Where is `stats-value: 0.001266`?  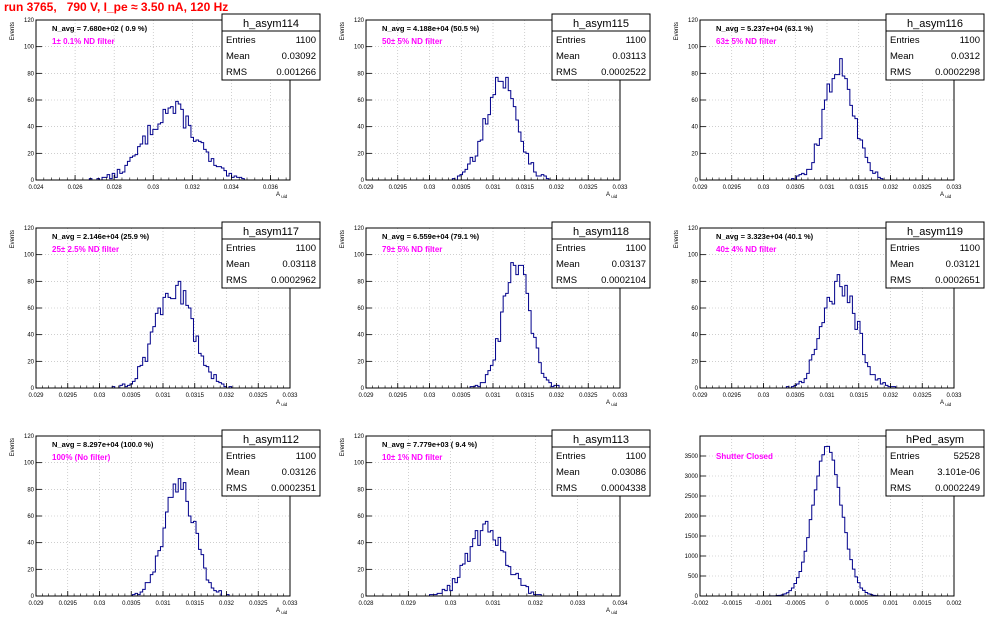
stats-value: 0.001266 is located at coordinates (296, 72).